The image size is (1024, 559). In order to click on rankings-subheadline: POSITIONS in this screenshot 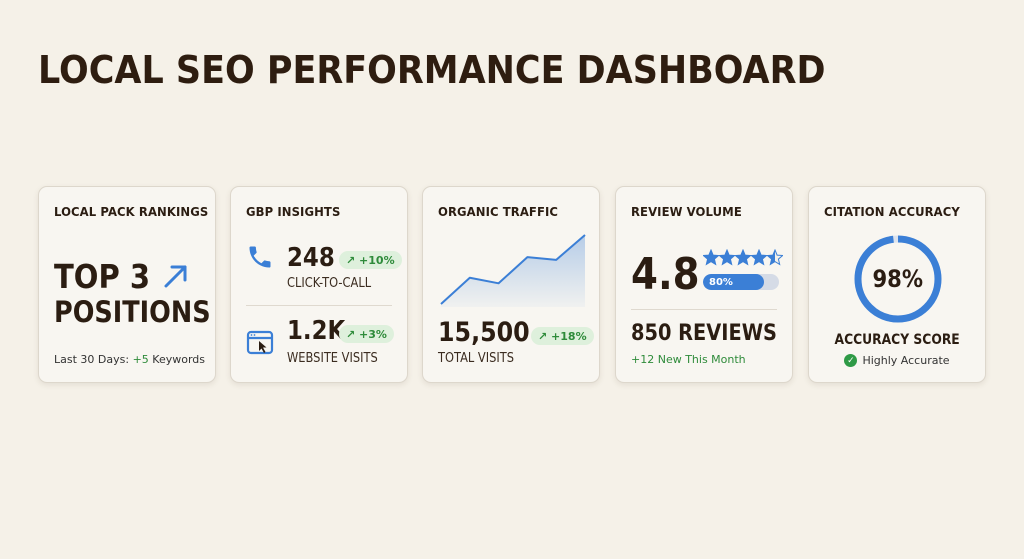, I will do `click(132, 312)`.